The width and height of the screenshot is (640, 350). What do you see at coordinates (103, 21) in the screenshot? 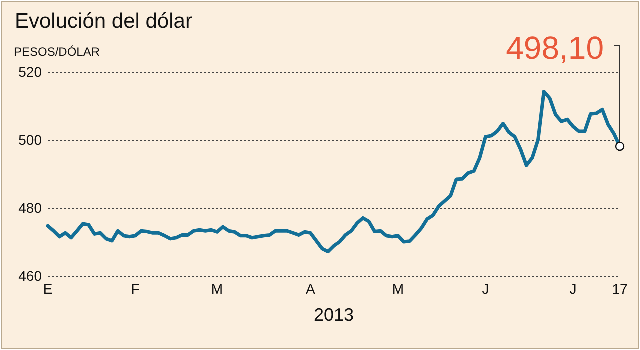
I see `chart-title: Evolución del dólar` at bounding box center [103, 21].